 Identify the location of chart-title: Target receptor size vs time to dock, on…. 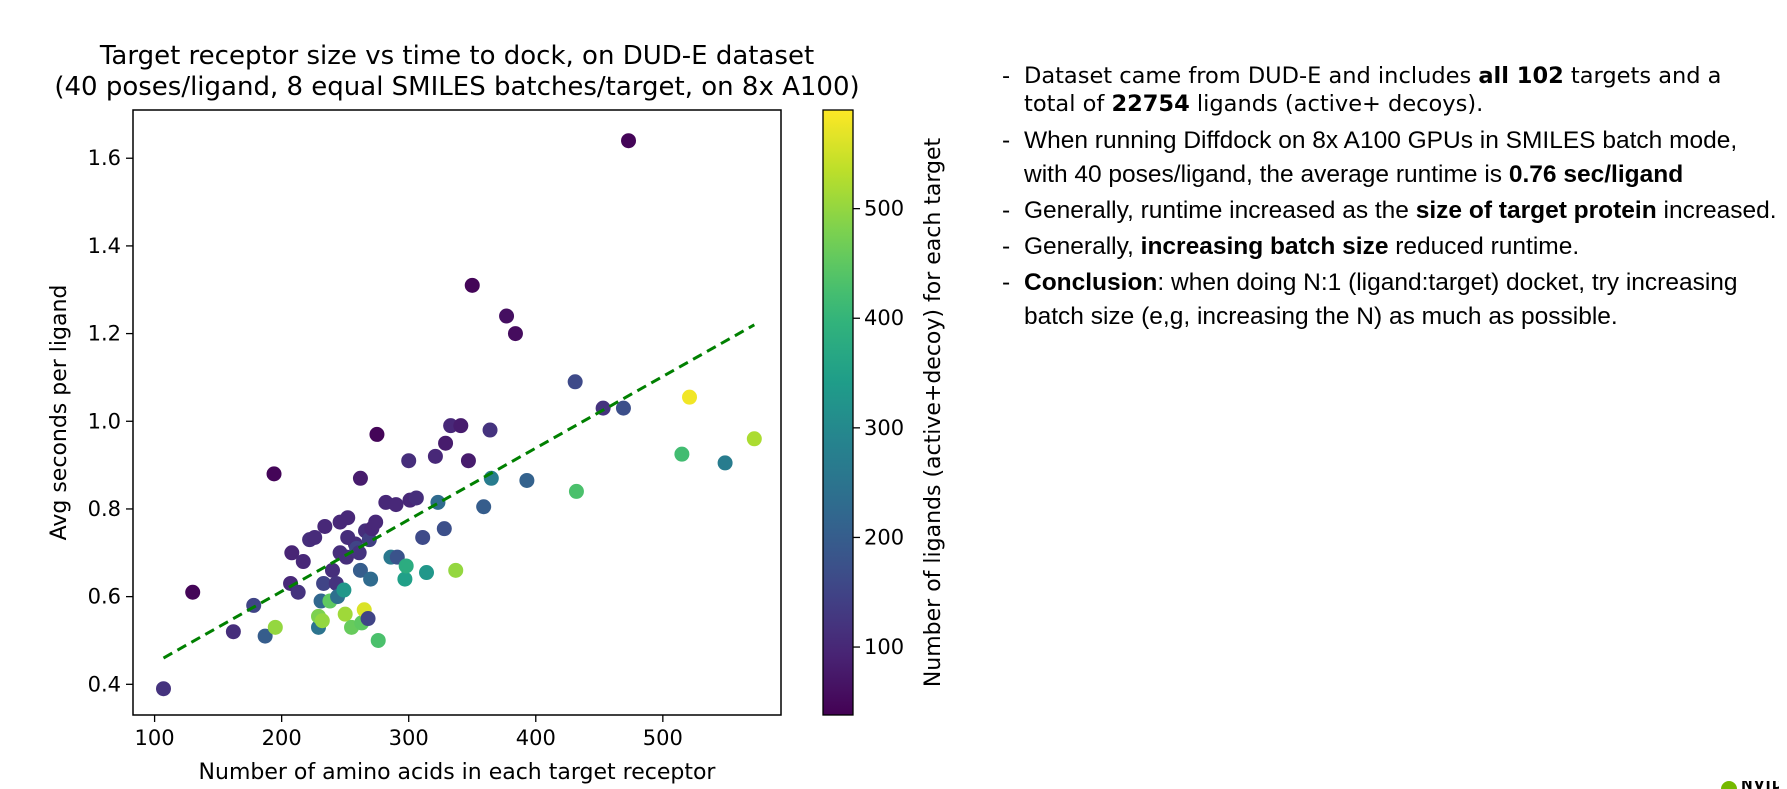
(456, 56).